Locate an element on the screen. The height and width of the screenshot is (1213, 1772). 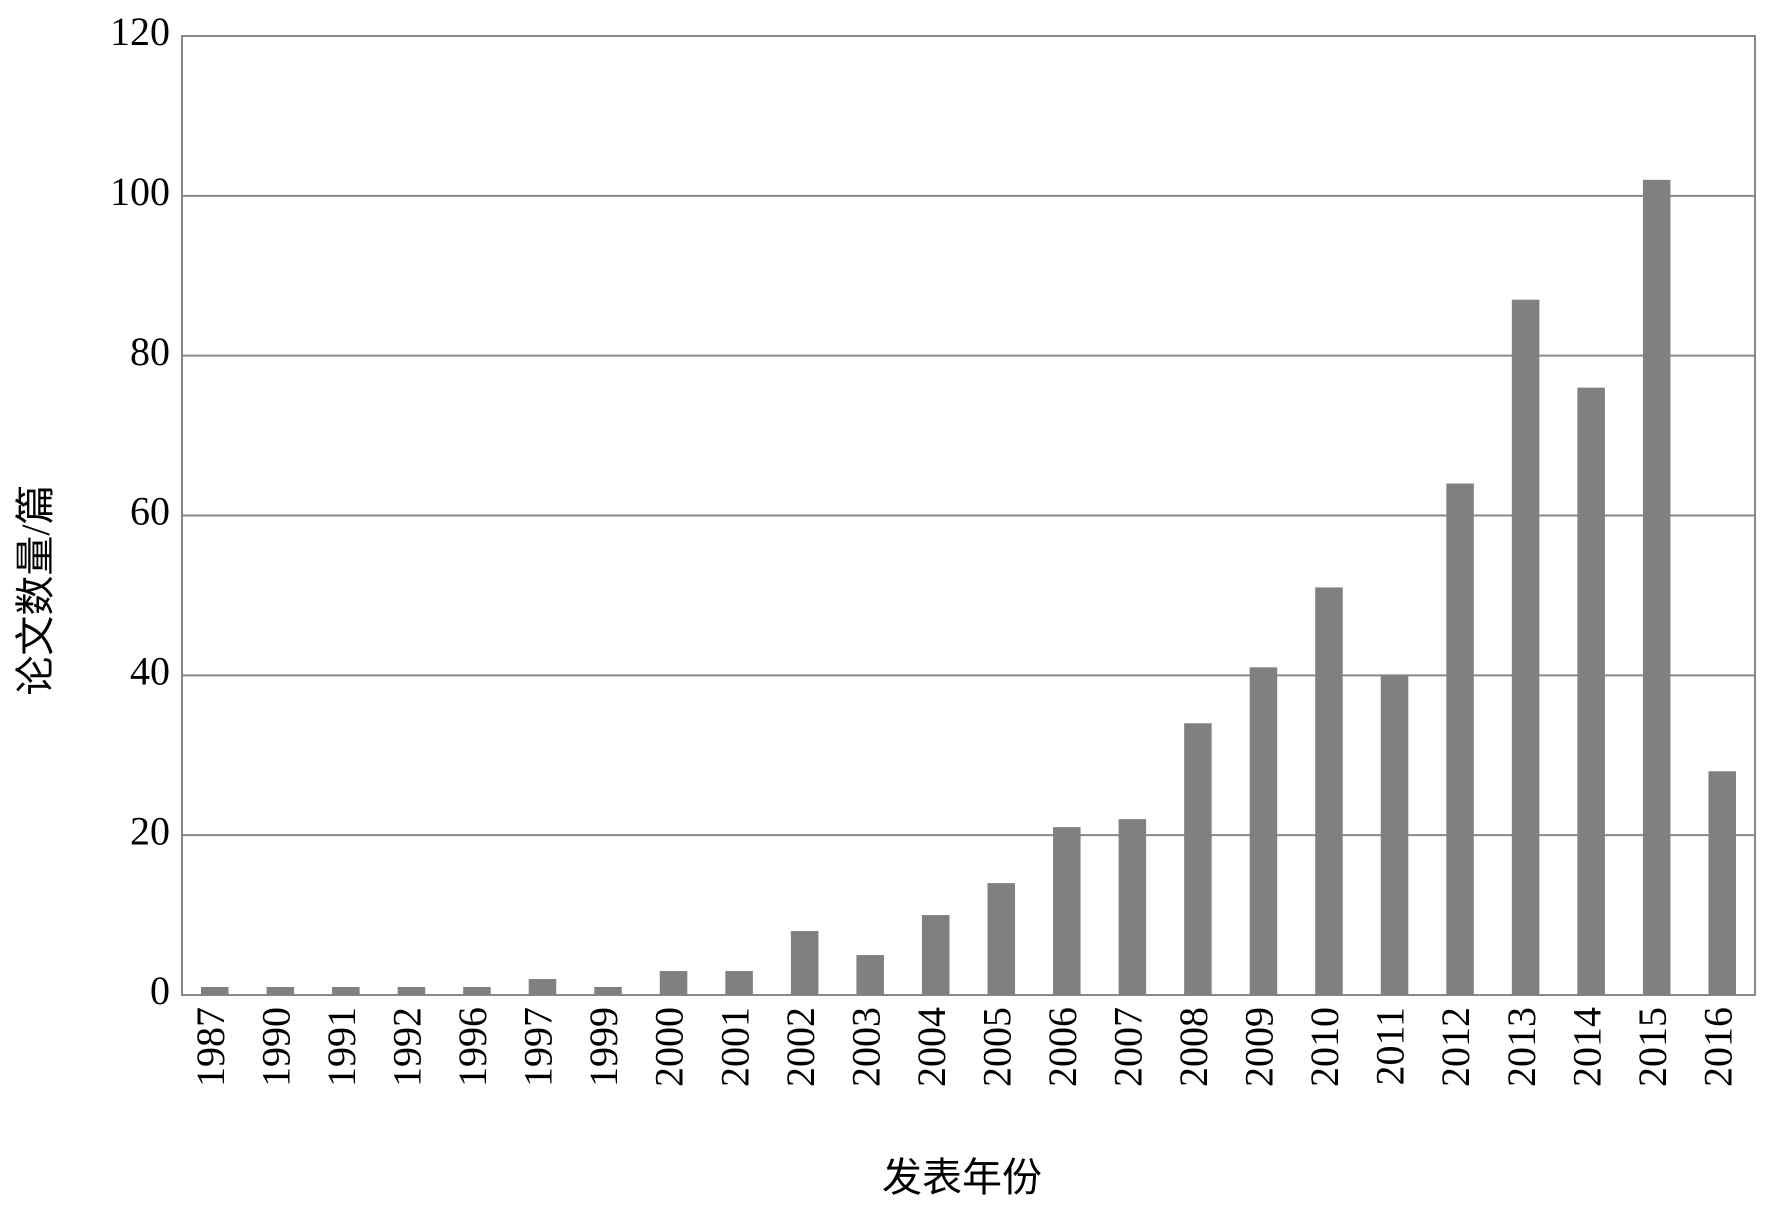
y-tick-label: 120 is located at coordinates (140, 31).